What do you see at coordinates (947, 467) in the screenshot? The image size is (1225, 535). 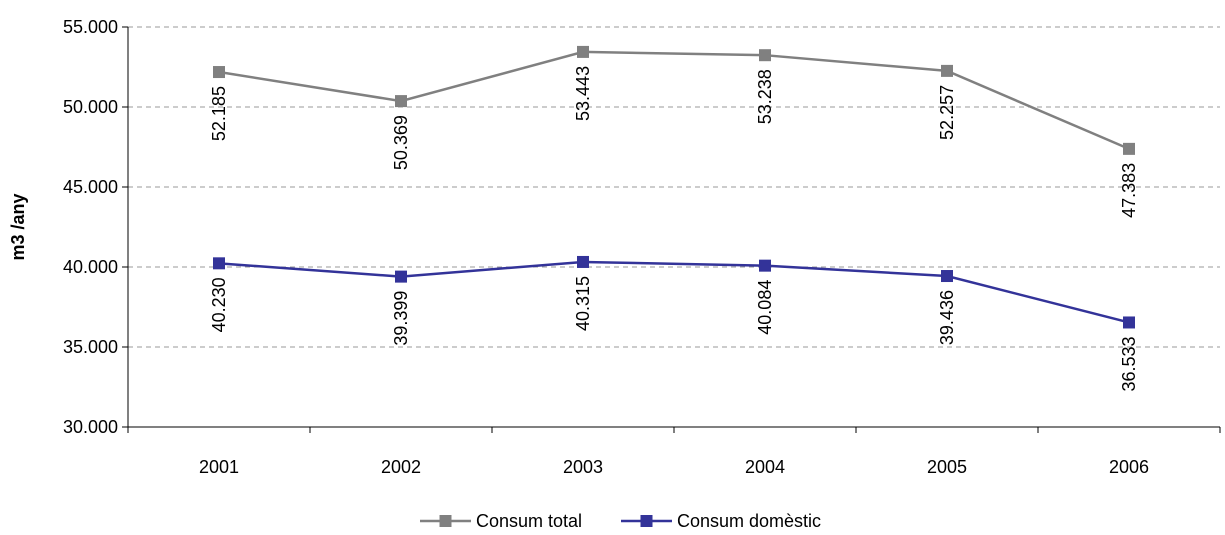 I see `x-tick-label: 2005` at bounding box center [947, 467].